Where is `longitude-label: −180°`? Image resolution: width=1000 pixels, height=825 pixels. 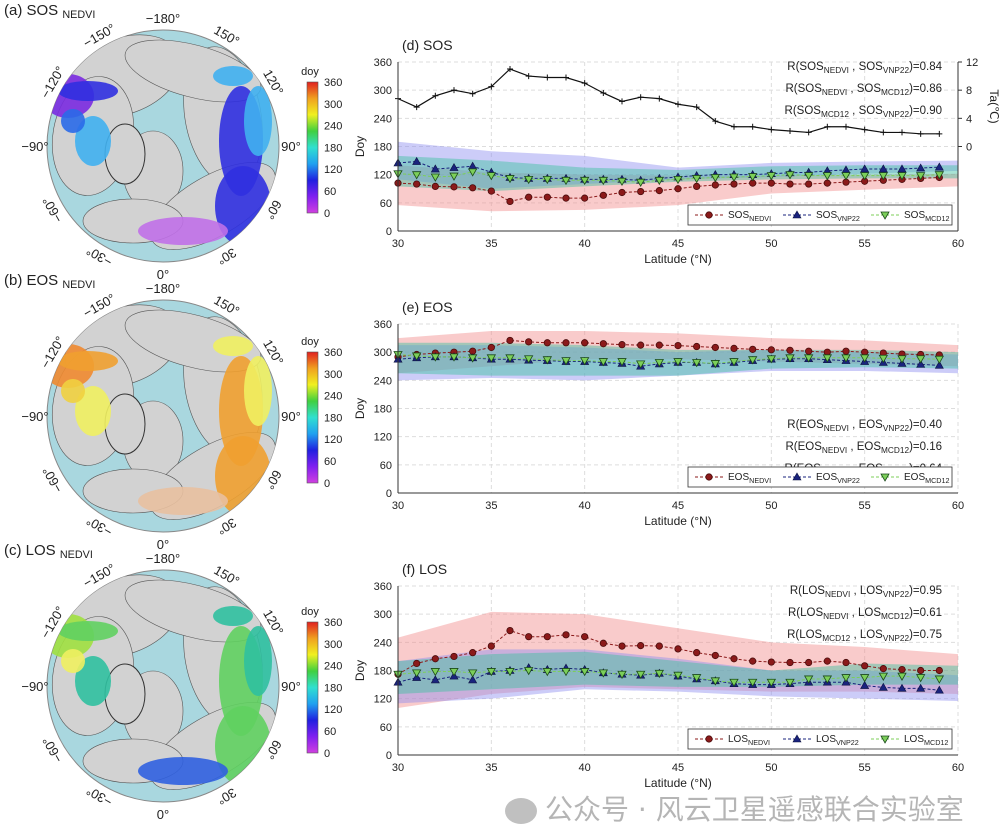
longitude-label: −180° is located at coordinates (163, 18).